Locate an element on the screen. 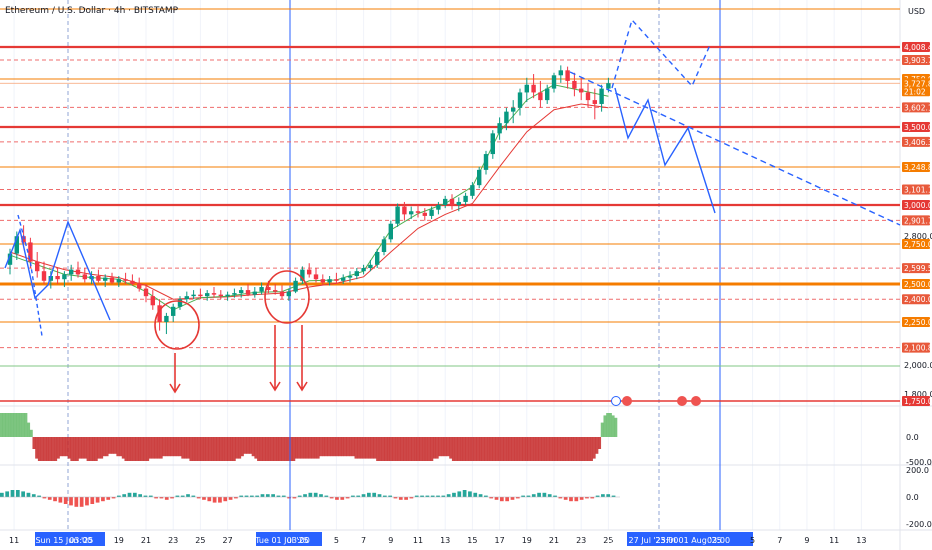 This screenshot has width=932, height=550. price-level-tag-label: 3,000.0 is located at coordinates (918, 205).